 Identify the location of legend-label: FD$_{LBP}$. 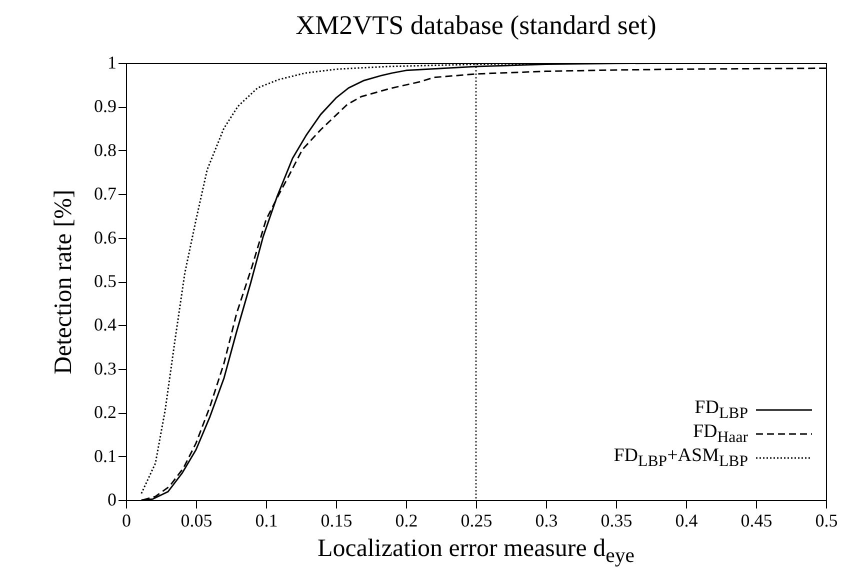
(721, 410).